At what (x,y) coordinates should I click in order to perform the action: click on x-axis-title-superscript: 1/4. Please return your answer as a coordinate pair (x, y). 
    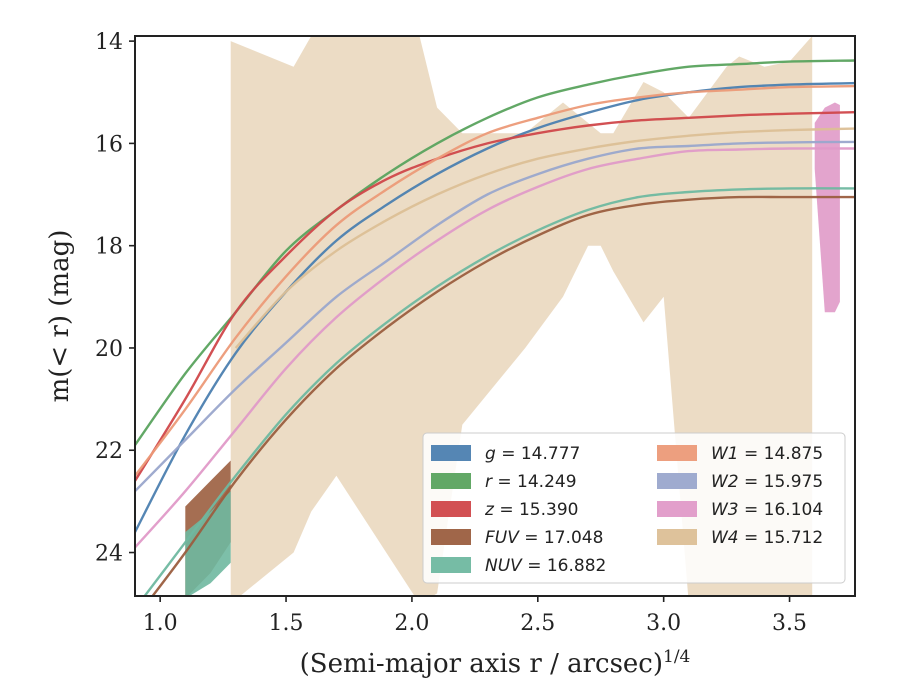
    Looking at the image, I should click on (676, 657).